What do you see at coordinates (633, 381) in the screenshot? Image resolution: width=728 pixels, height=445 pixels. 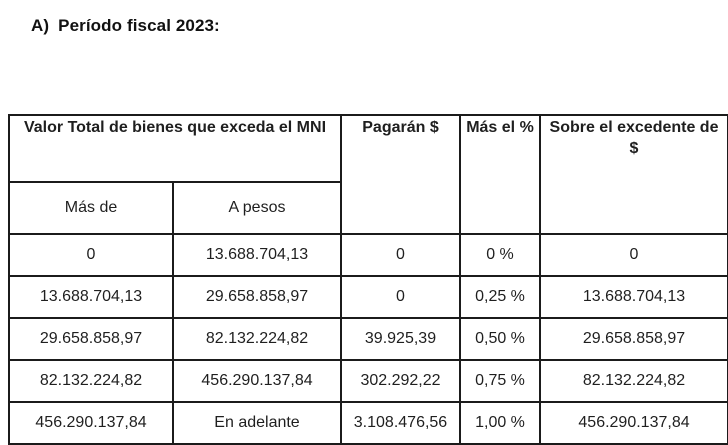 I see `cell-sobre-excedente: 82.132.224,82` at bounding box center [633, 381].